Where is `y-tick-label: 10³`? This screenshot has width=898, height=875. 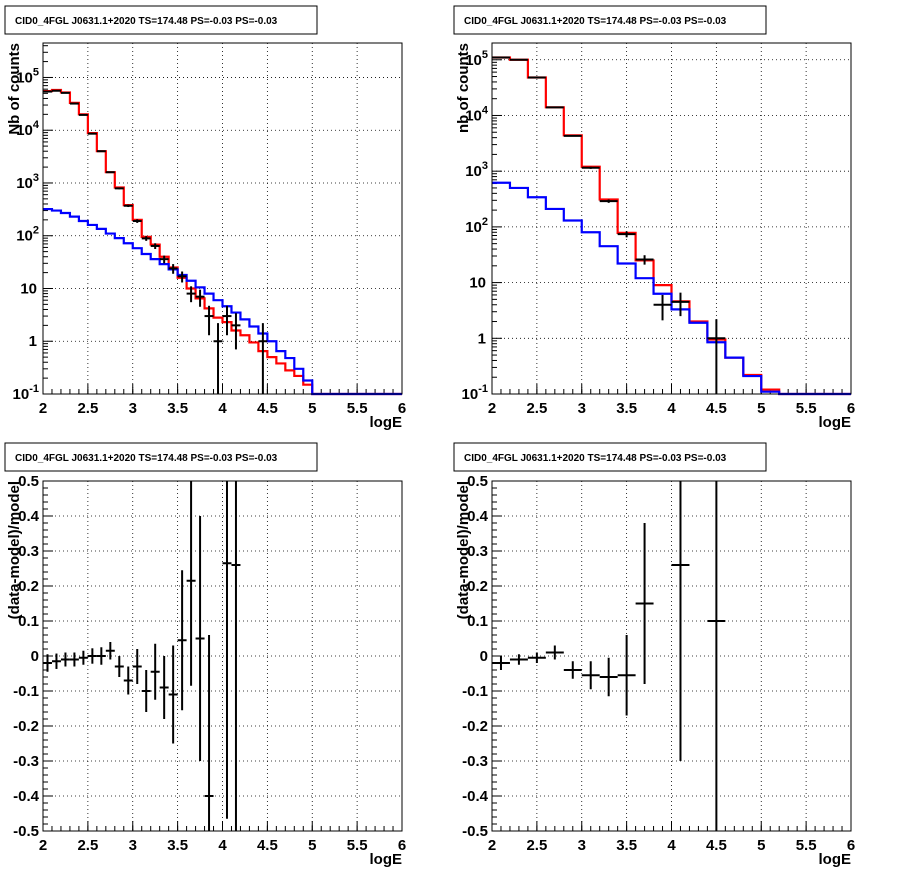 y-tick-label: 10³ is located at coordinates (476, 170).